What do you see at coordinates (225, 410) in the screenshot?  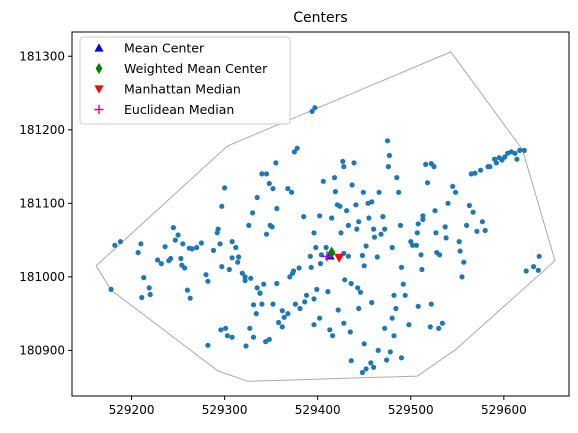 I see `x-tick-label: 529300` at bounding box center [225, 410].